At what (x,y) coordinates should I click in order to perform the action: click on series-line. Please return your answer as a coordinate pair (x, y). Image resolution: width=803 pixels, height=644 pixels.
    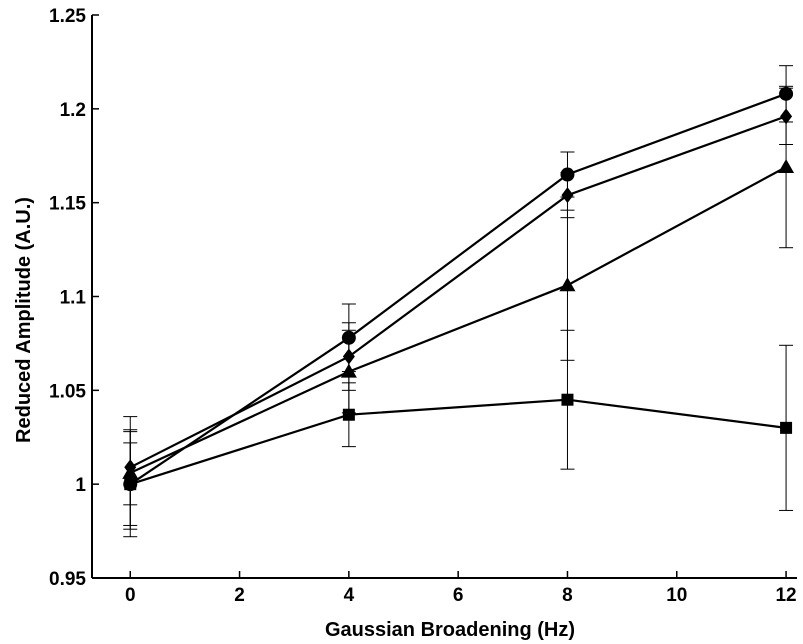
    Looking at the image, I should click on (458, 442).